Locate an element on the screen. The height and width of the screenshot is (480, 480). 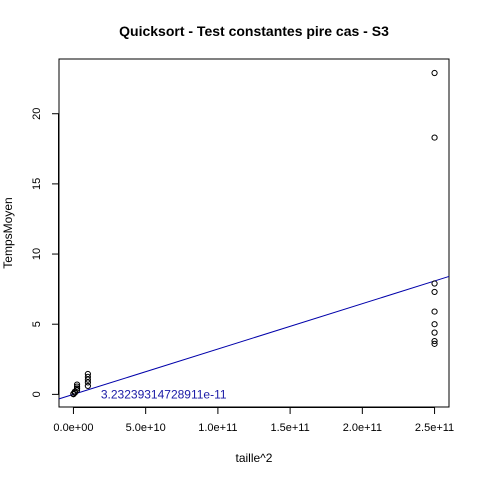
y-axis-label: TempsMoyen is located at coordinates (8, 232).